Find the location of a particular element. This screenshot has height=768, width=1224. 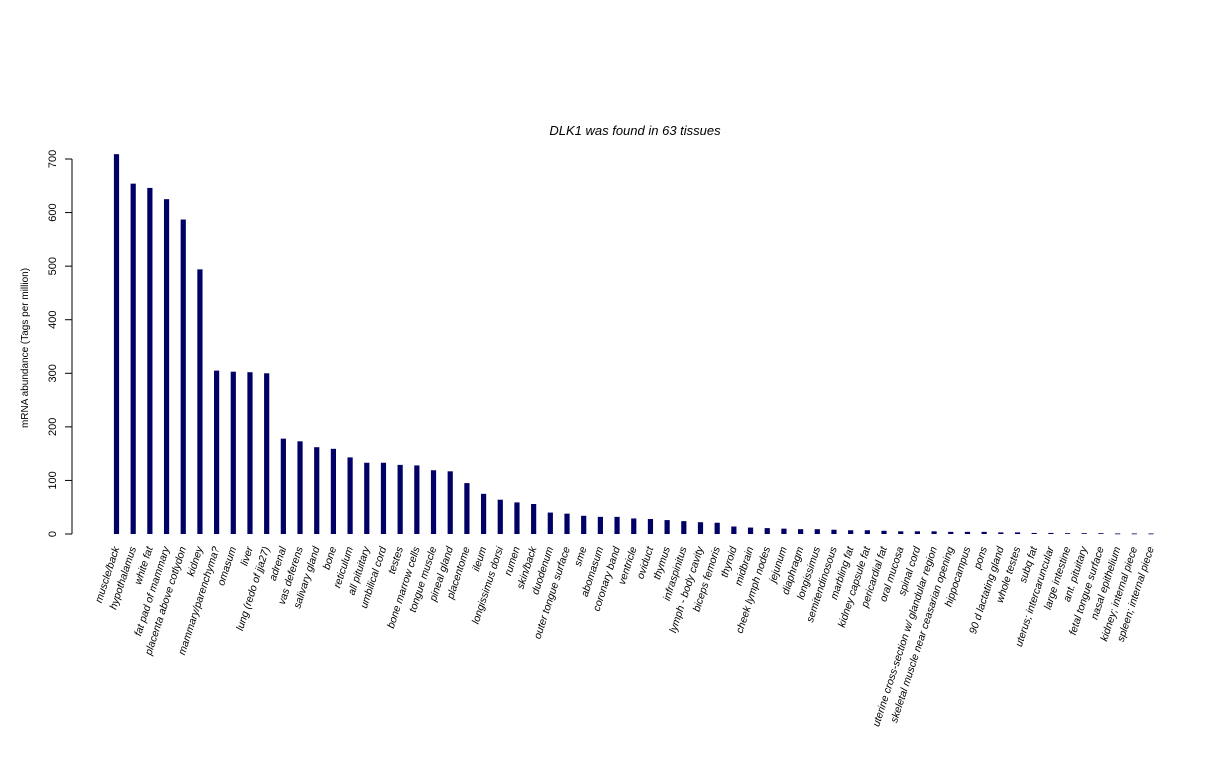

y-tick-label: 600 is located at coordinates (53, 212).